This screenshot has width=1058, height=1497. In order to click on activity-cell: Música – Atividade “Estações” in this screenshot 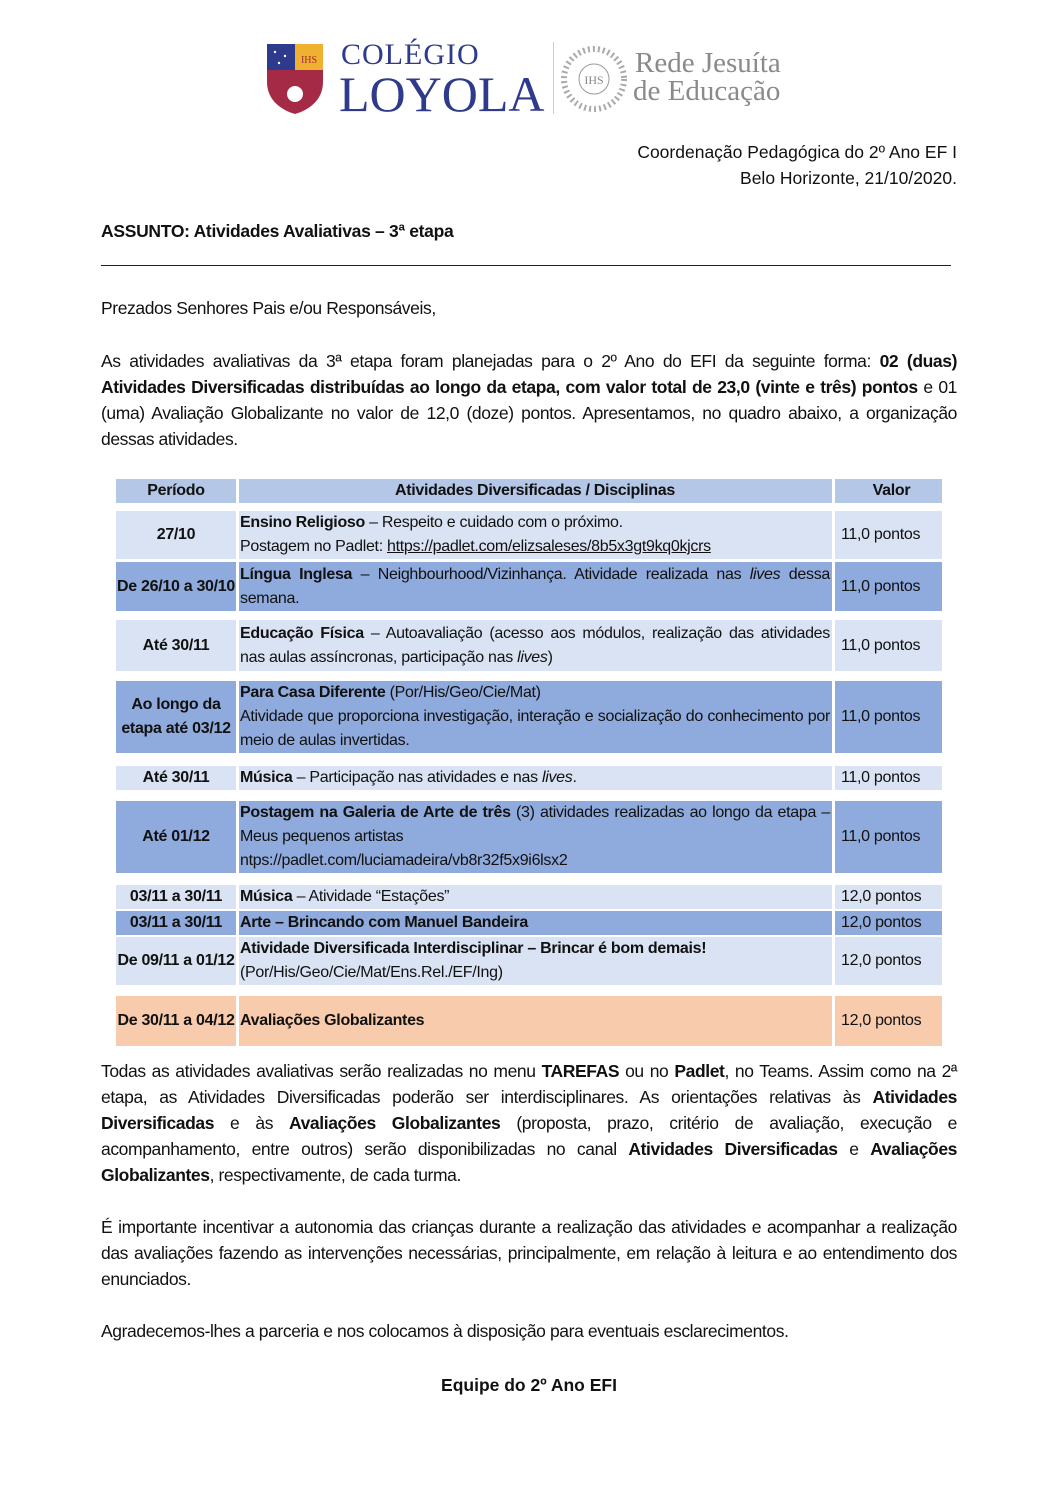, I will do `click(535, 897)`.